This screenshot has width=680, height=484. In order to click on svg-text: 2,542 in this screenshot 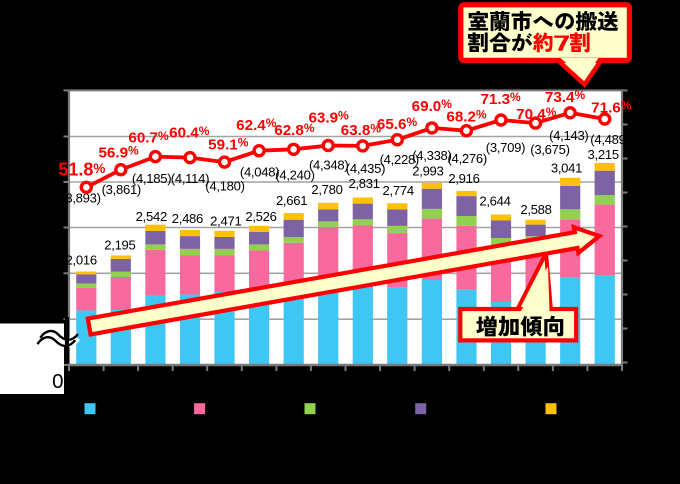, I will do `click(151, 216)`.